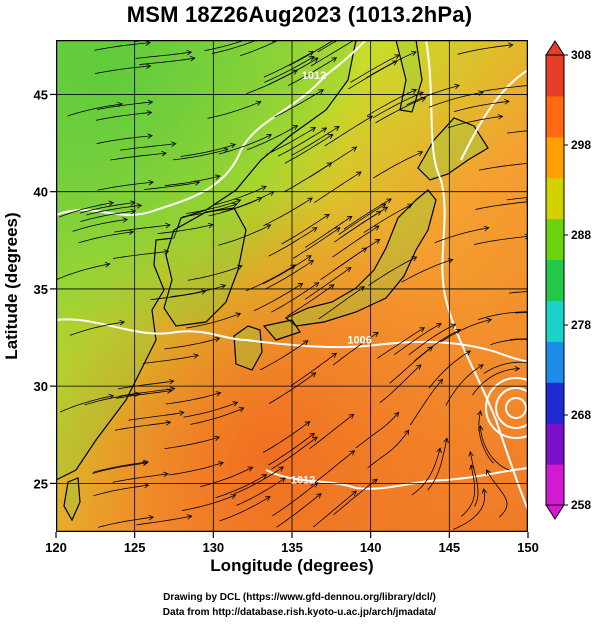 The image size is (599, 625). Describe the element at coordinates (581, 415) in the screenshot. I see `colorbar-tick-label: 268` at that location.